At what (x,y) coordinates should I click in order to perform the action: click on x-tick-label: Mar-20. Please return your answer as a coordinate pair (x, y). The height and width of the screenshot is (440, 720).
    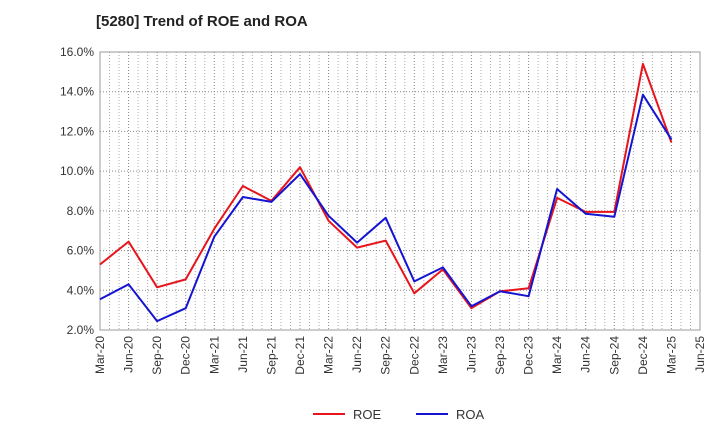
    Looking at the image, I should click on (100, 355).